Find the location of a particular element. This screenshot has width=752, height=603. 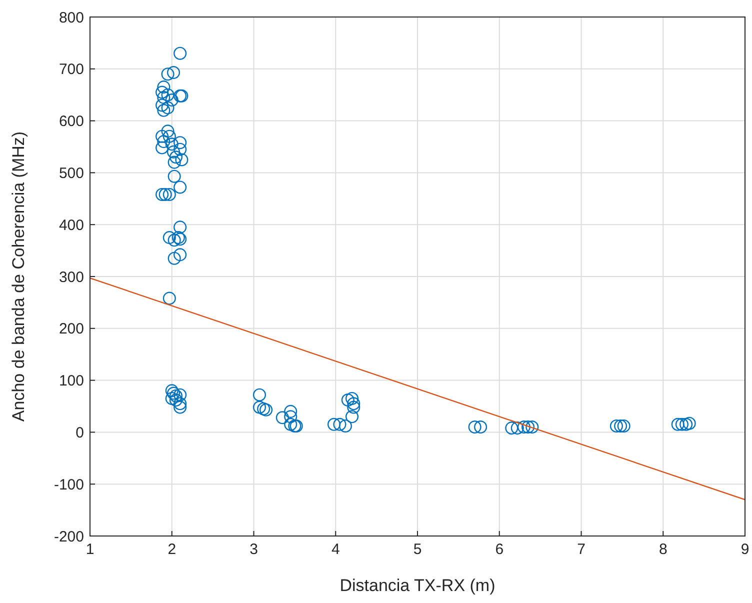

y-tick-label: 200 is located at coordinates (71, 329).